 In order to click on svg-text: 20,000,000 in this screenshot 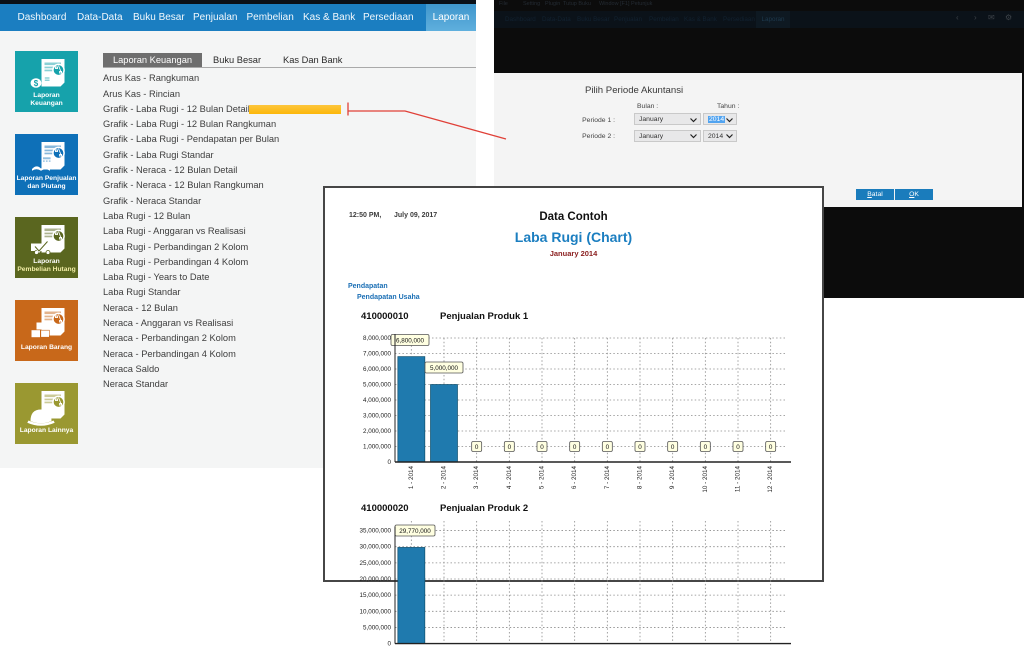, I will do `click(375, 579)`.